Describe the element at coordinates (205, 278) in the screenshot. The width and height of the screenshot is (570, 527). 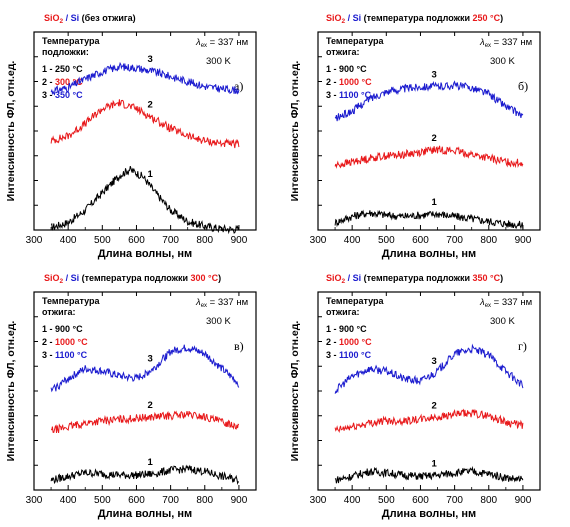
I see `title-part: 300 °C` at that location.